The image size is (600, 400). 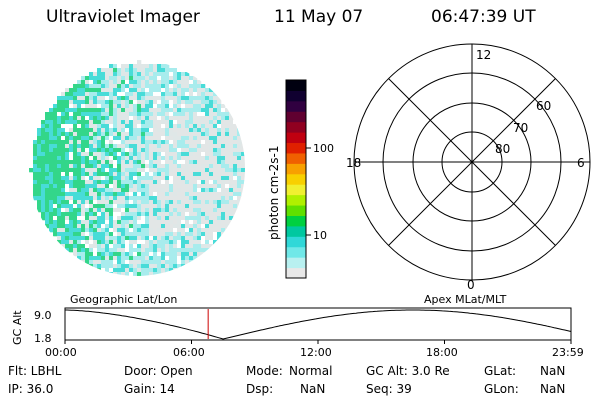 What do you see at coordinates (501, 389) in the screenshot?
I see `glon-label: GLon:` at bounding box center [501, 389].